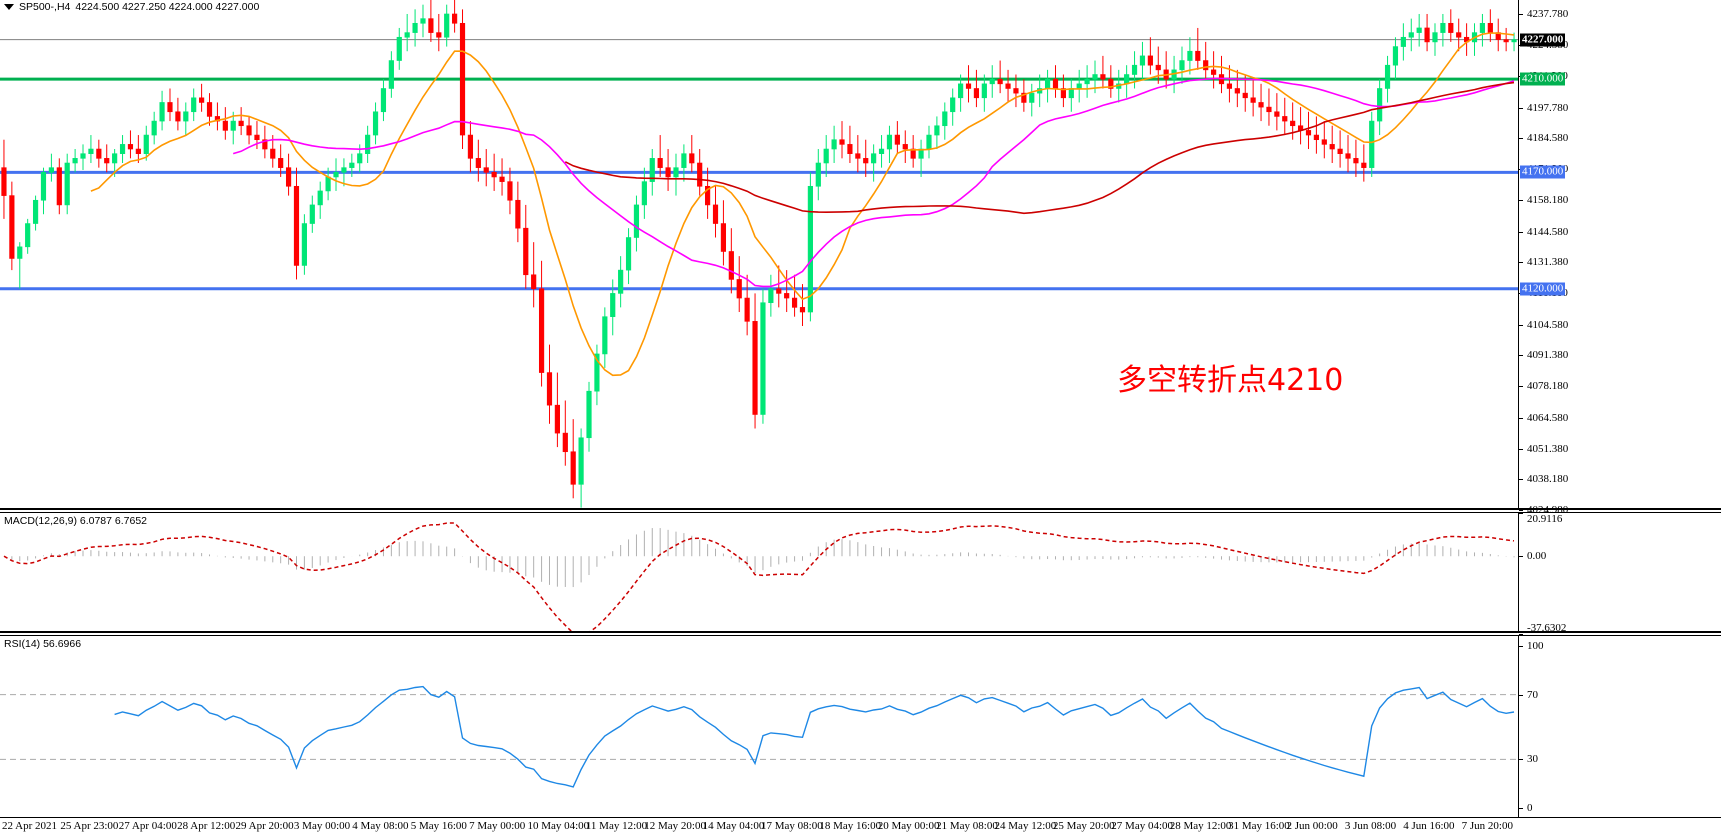 This screenshot has width=1721, height=840. I want to click on macd-scale-axis: 20.9116 0.00 -37.6302, so click(1619, 574).